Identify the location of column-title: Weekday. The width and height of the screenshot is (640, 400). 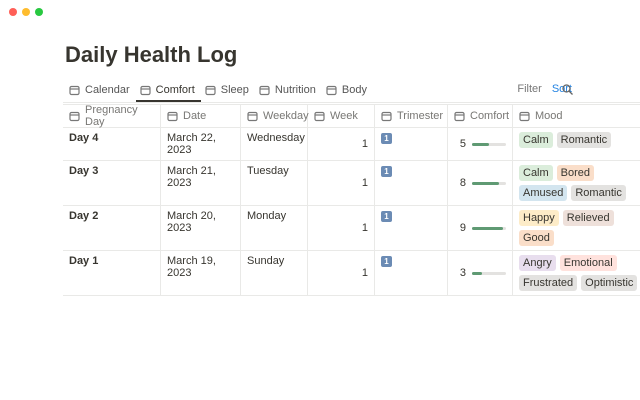
(286, 116).